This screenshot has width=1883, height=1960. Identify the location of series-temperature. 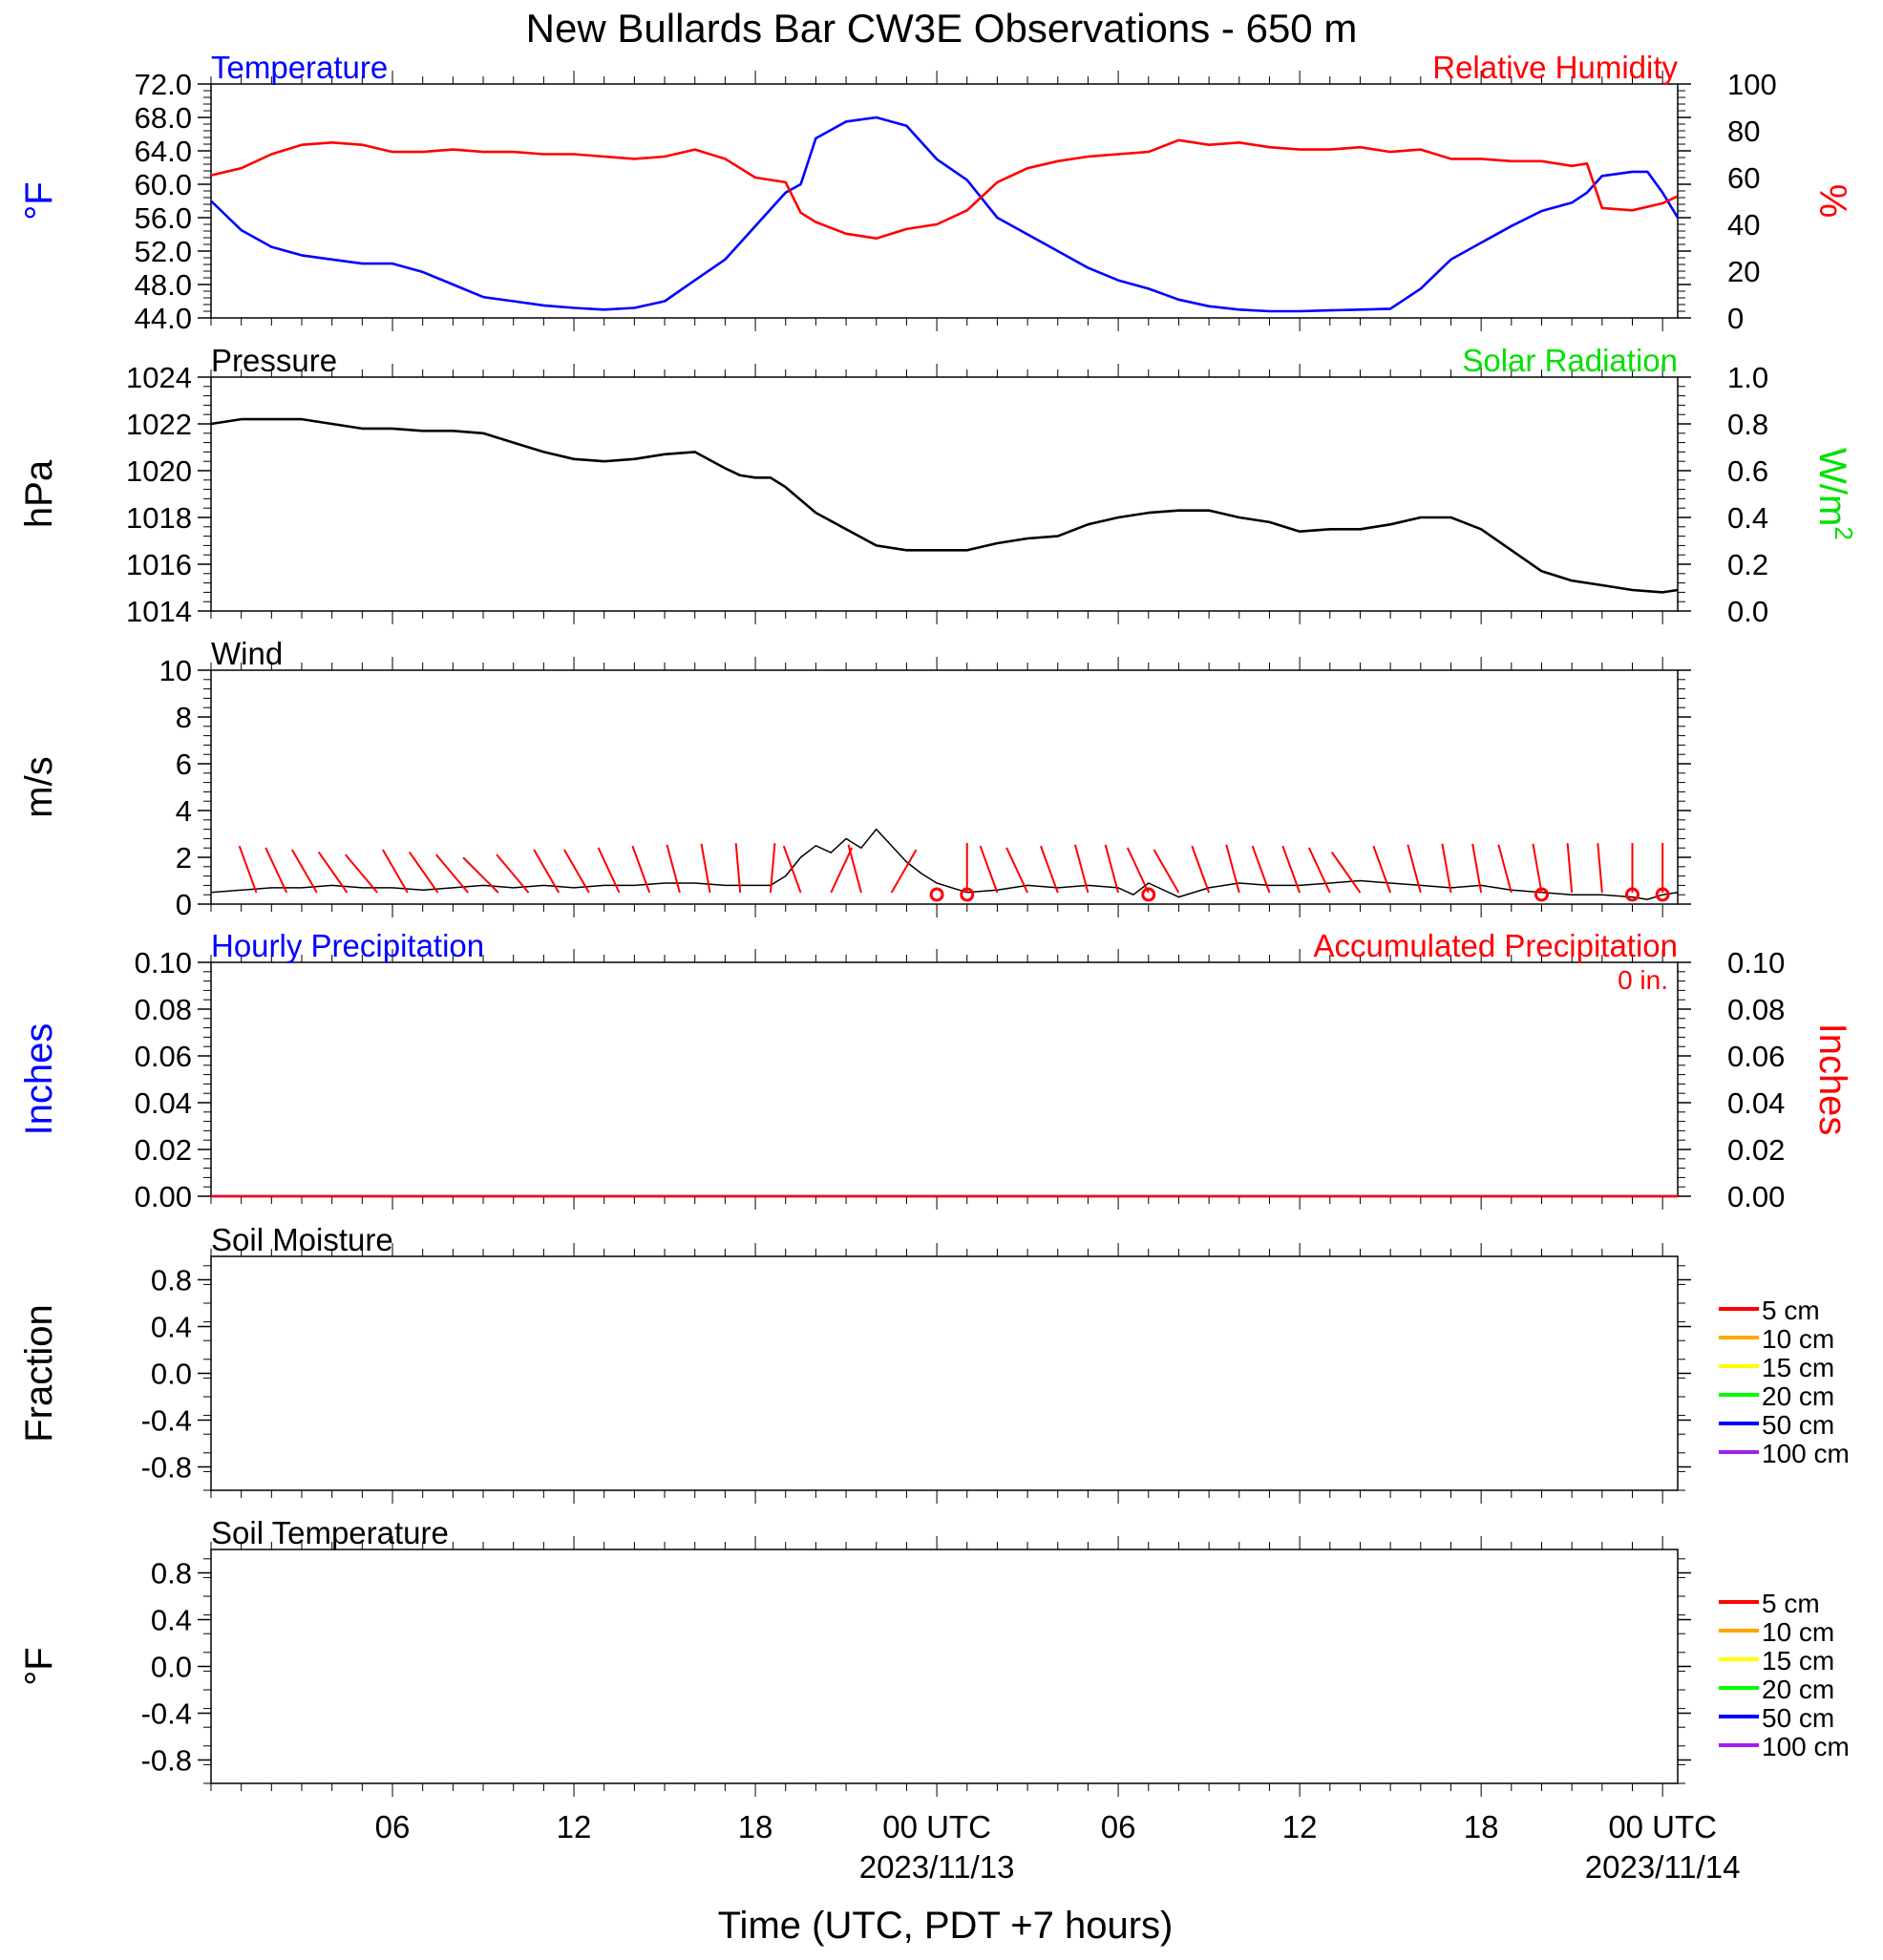
(945, 214).